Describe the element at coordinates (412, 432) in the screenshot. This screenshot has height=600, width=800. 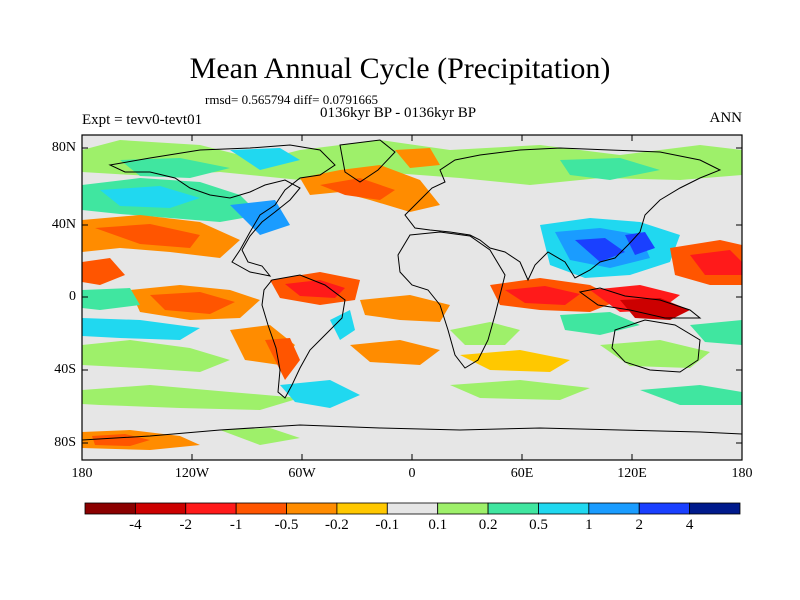
I see `coastline-antarctica` at that location.